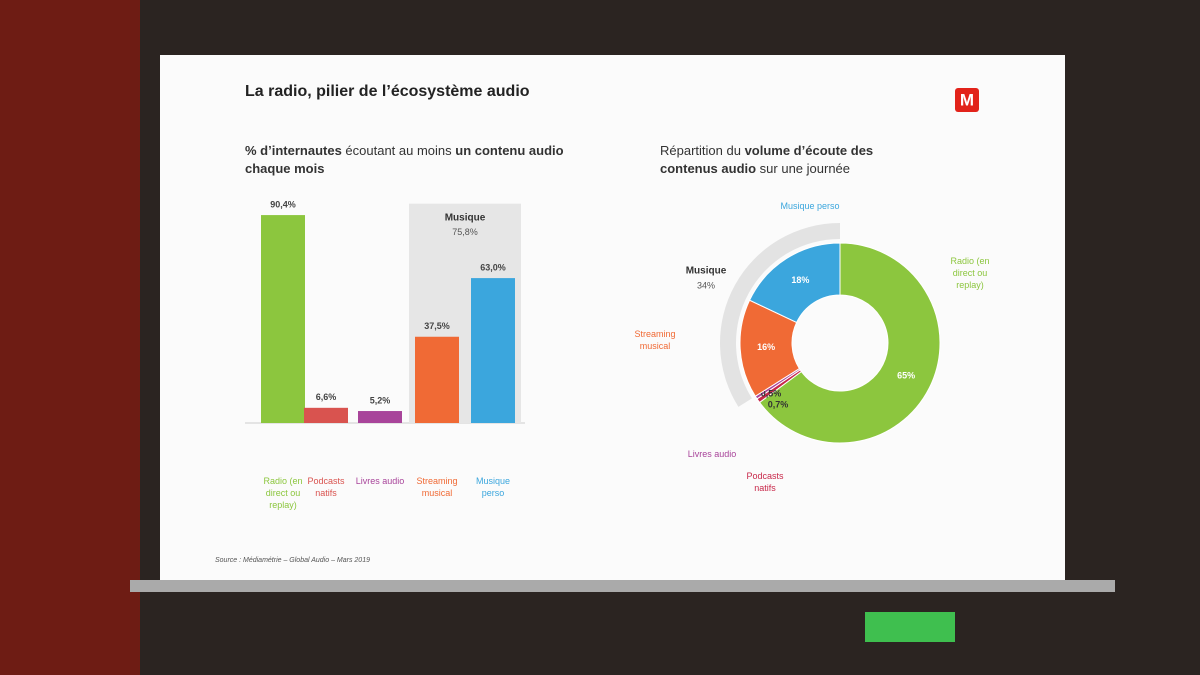 The height and width of the screenshot is (675, 1200). What do you see at coordinates (767, 159) in the screenshot?
I see `title-part: volume d’écoute des contenus audio` at bounding box center [767, 159].